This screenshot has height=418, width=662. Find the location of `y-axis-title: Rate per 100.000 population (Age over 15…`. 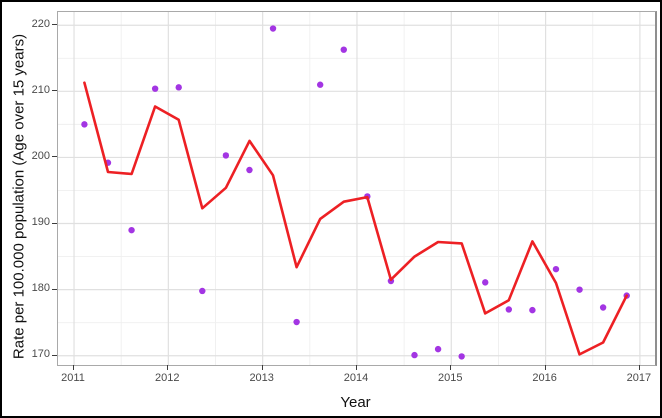

y-axis-title: Rate per 100.000 population (Age over 15… is located at coordinates (19, 196).